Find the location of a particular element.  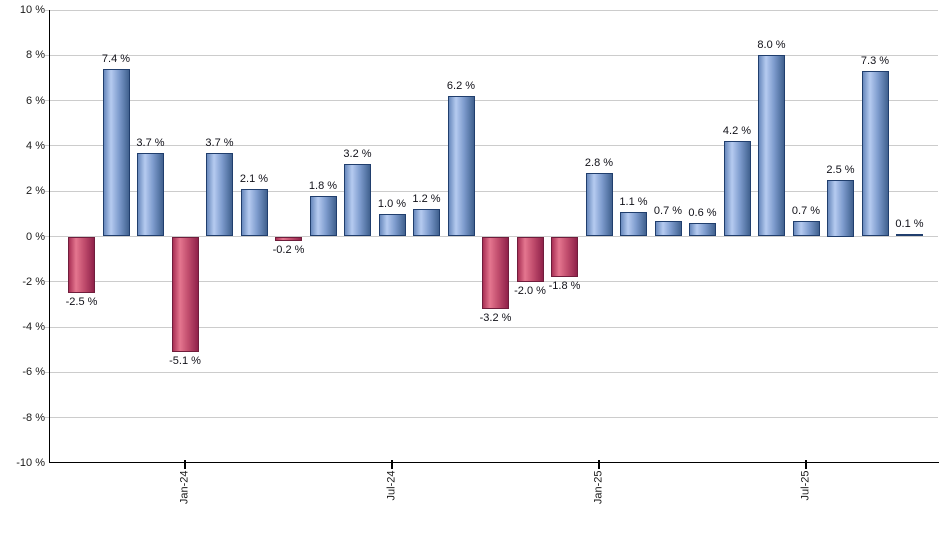

y-axis-tick-label: -2 % is located at coordinates (33, 281).